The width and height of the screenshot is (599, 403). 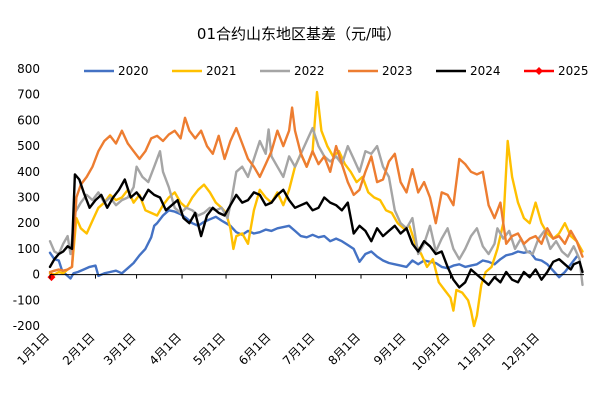 What do you see at coordinates (120, 349) in the screenshot?
I see `x-tick-label: 3月1日` at bounding box center [120, 349].